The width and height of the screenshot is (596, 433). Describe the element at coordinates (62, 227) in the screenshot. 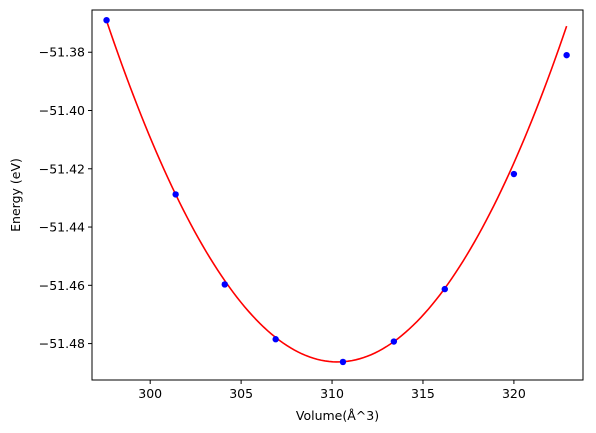

I see `y-tick-label: −51.44` at that location.